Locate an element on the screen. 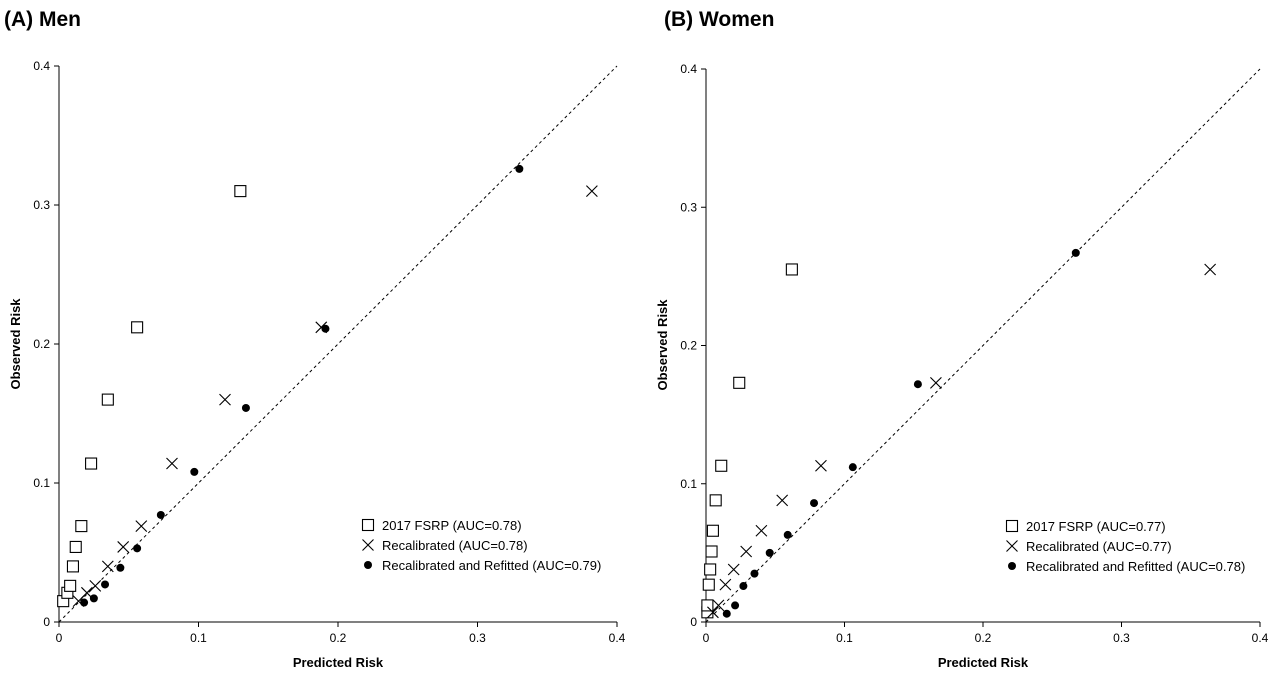 This screenshot has height=682, width=1280. legend-label: Recalibrated and Refitted (AUC=0.79) is located at coordinates (491, 565).